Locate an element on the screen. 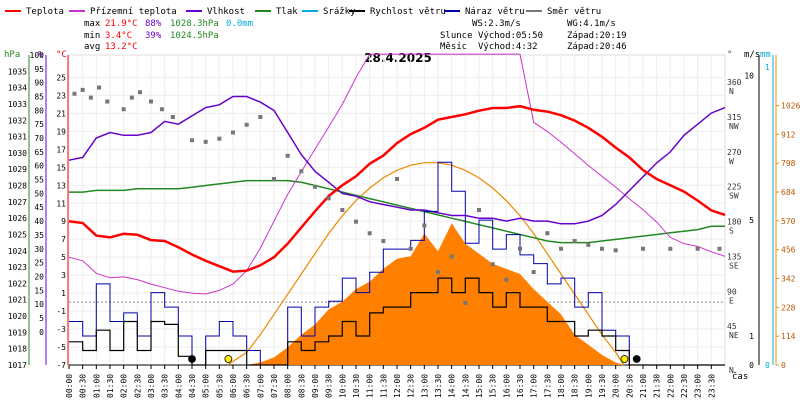 The width and height of the screenshot is (800, 400). direction-tick-label: 180 is located at coordinates (734, 222).